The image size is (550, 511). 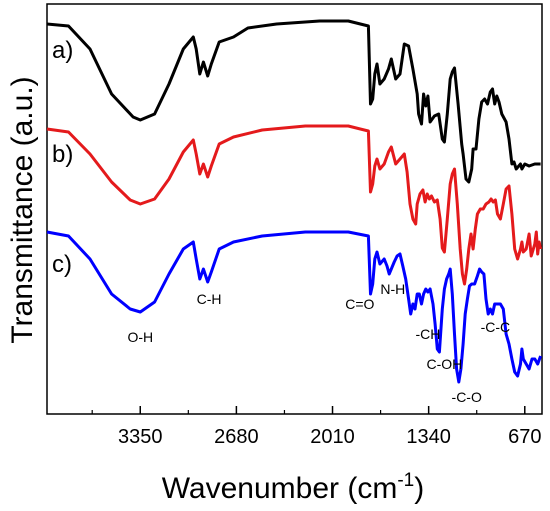 I want to click on peak-annotation-6: C-OH, so click(x=445, y=364).